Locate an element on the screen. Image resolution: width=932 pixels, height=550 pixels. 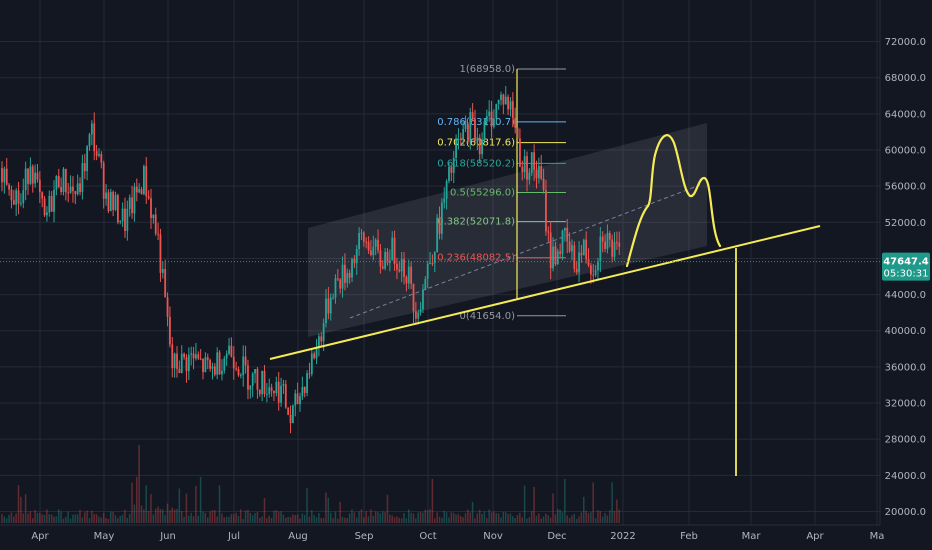
volume-bars is located at coordinates (310, 484).